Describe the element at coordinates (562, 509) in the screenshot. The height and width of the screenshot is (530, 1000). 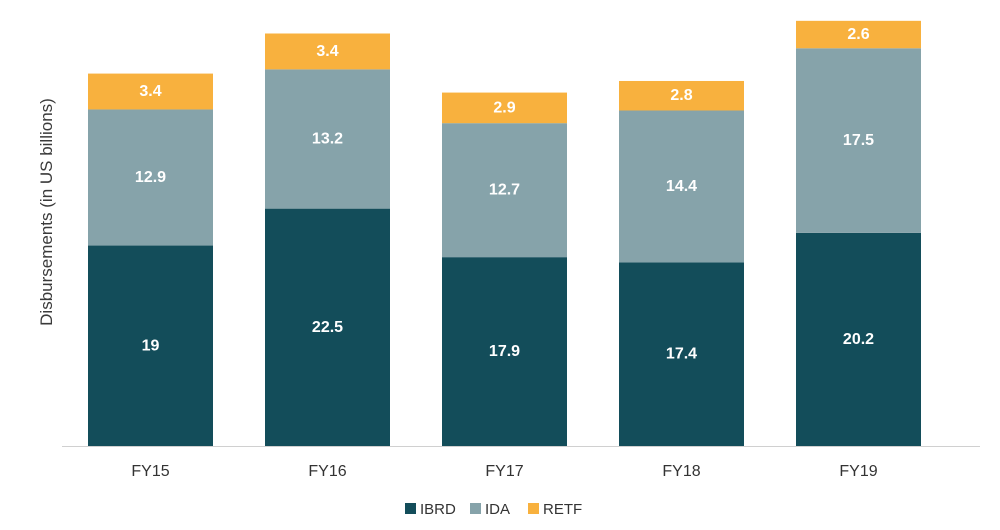
I see `legend-label-retf: RETF` at that location.